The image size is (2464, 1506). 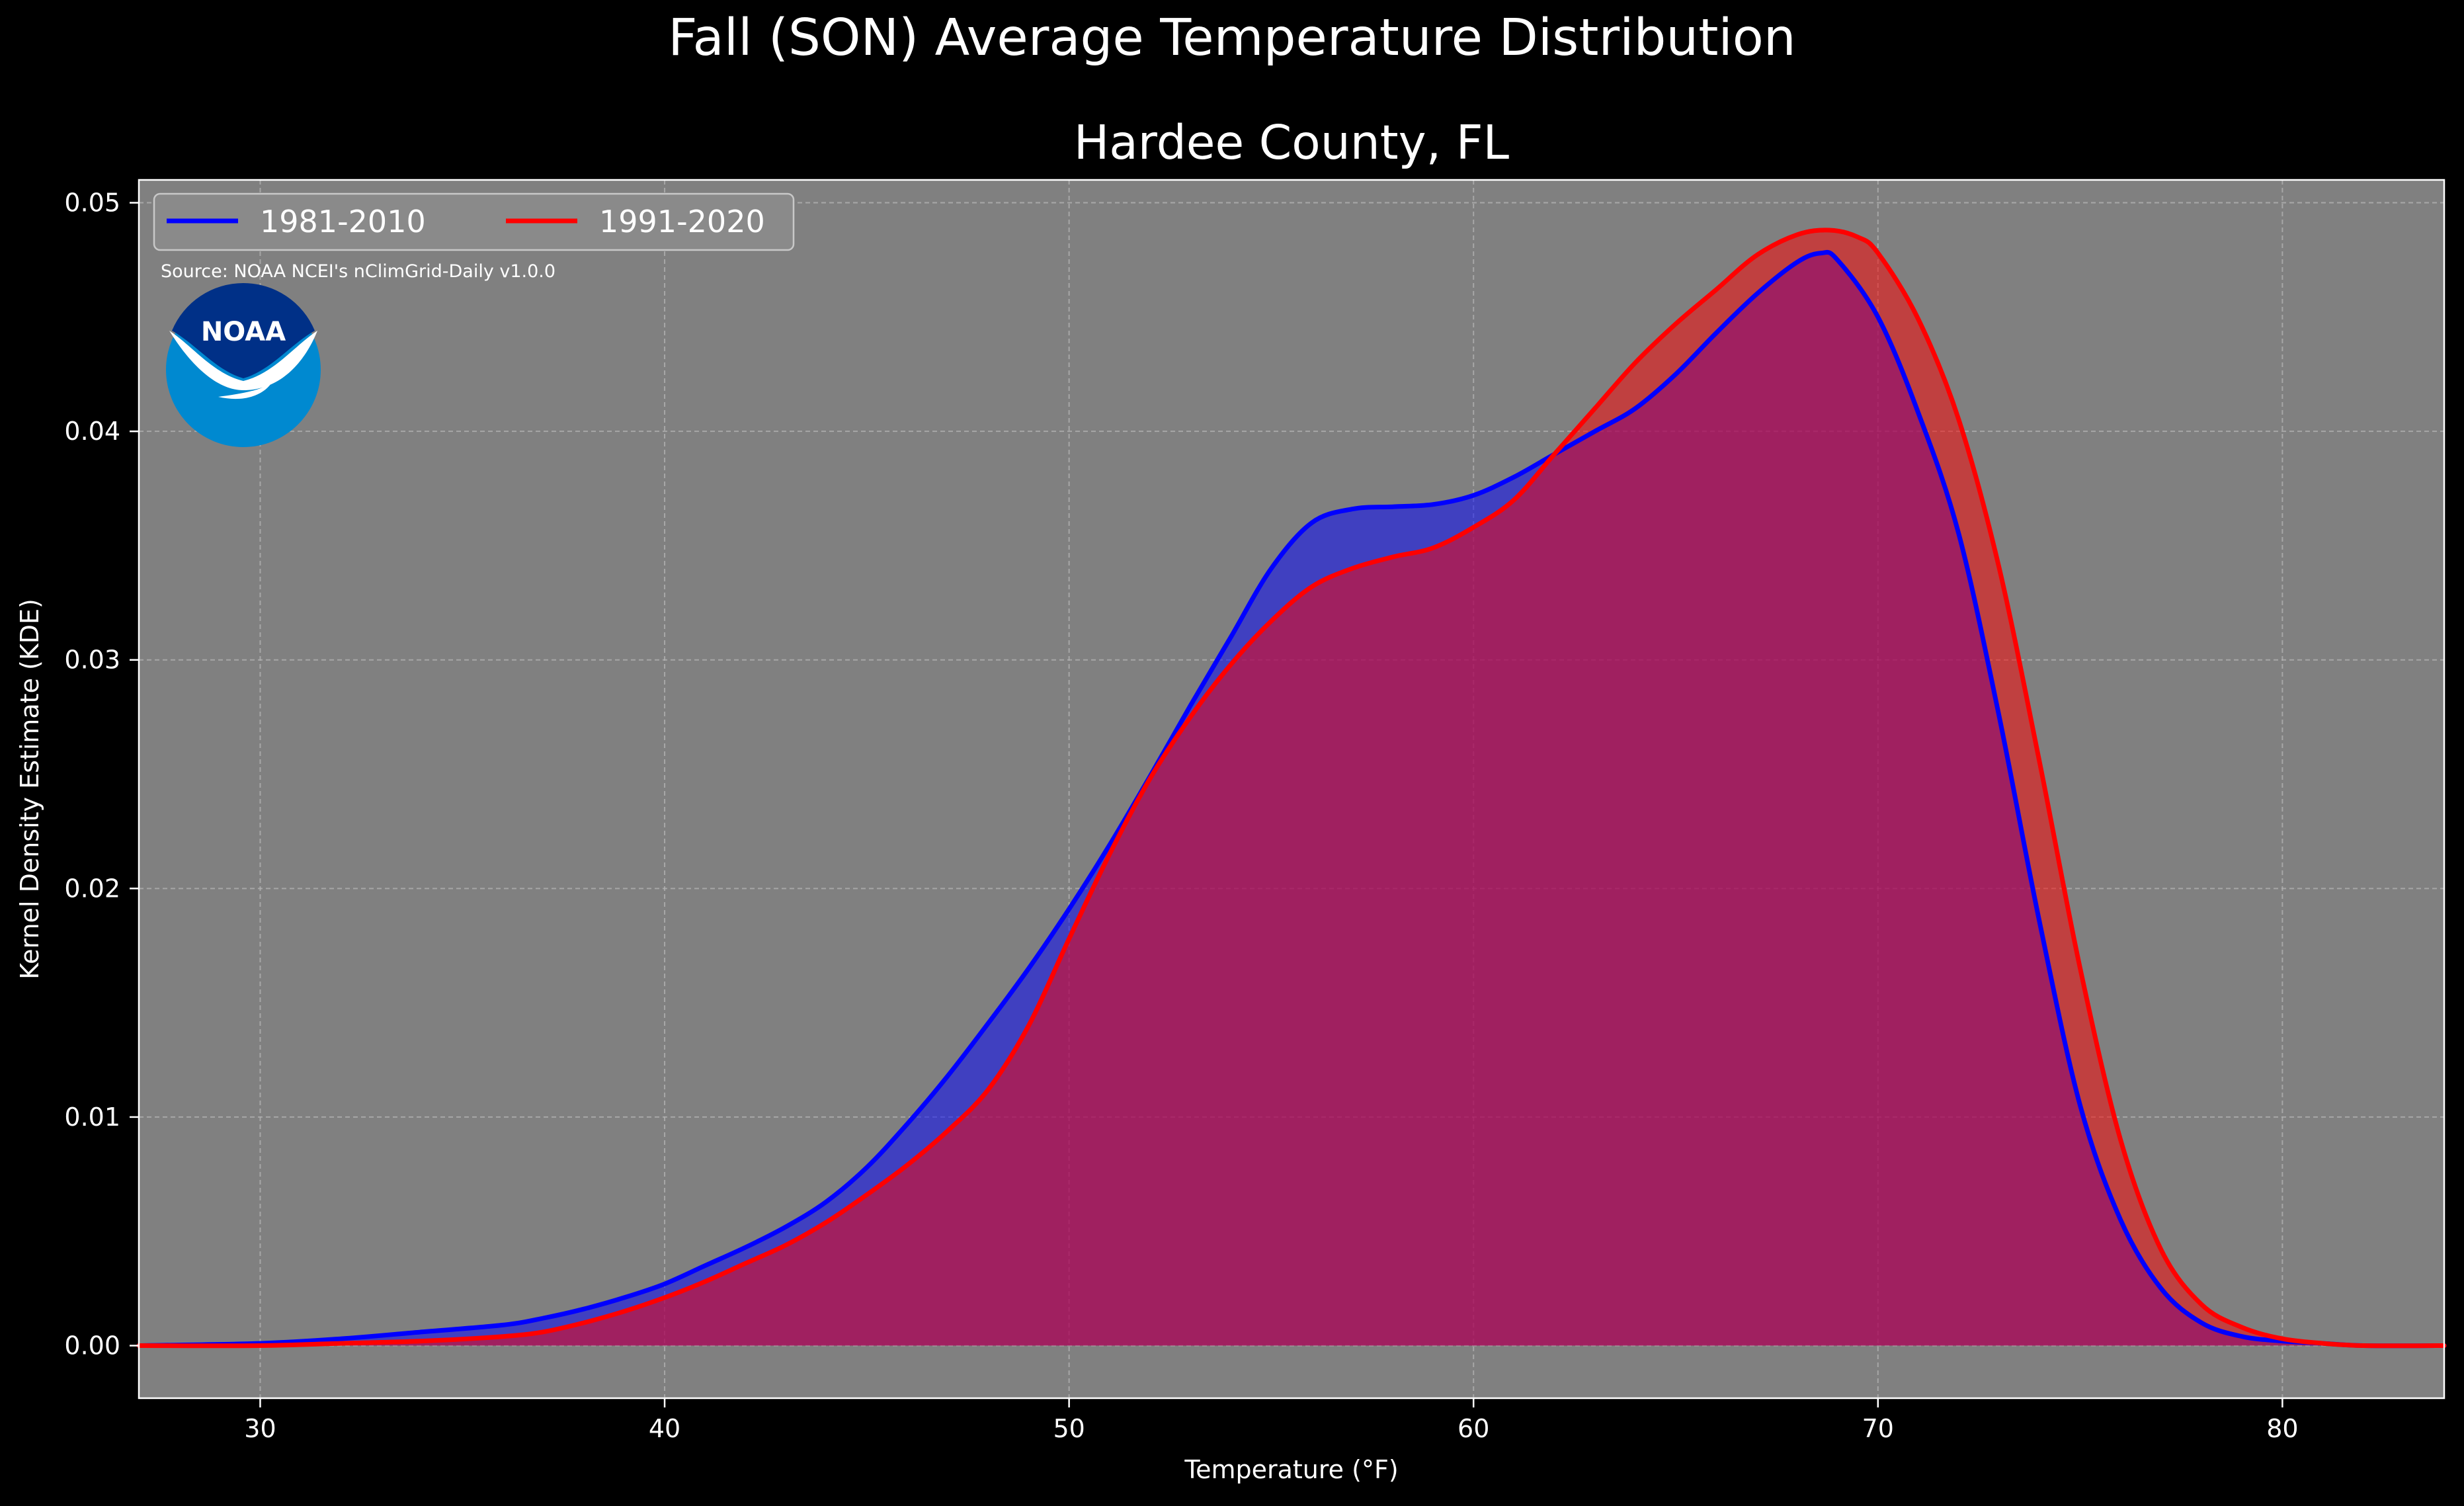 I want to click on x-axis-label: Temperature (°F), so click(x=1291, y=1469).